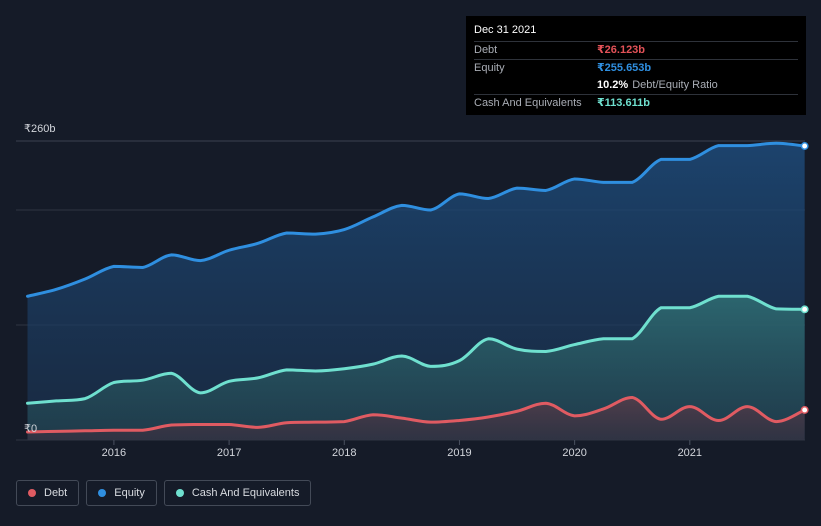 The image size is (821, 526). I want to click on area-debt, so click(416, 418).